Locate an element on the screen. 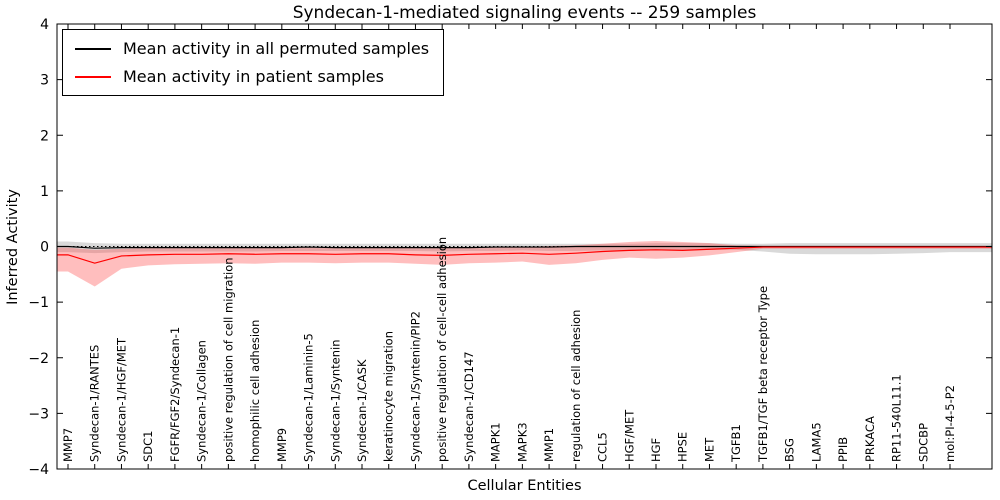  x-tick-label: HGF/MET is located at coordinates (629, 435).